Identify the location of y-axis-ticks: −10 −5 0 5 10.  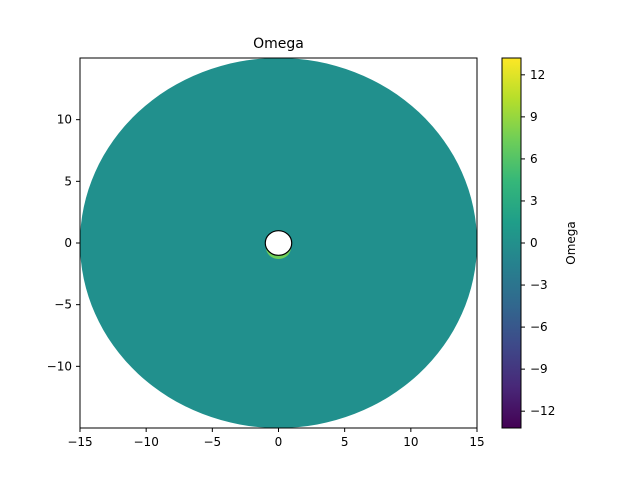
(63, 243).